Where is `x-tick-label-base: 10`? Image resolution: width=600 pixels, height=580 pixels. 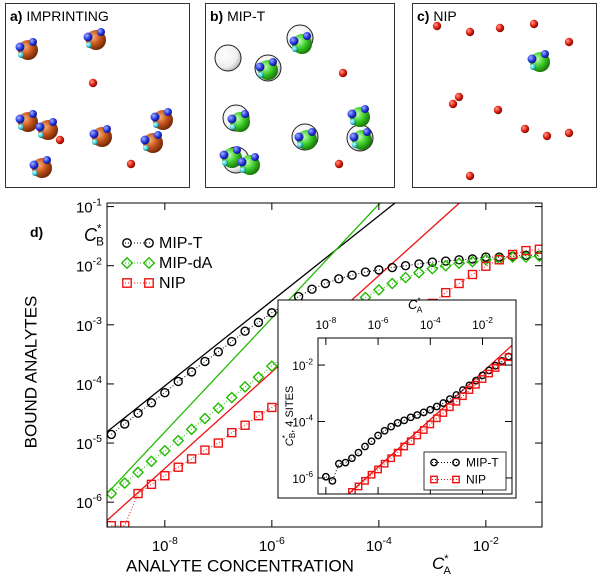 x-tick-label-base: 10 is located at coordinates (160, 546).